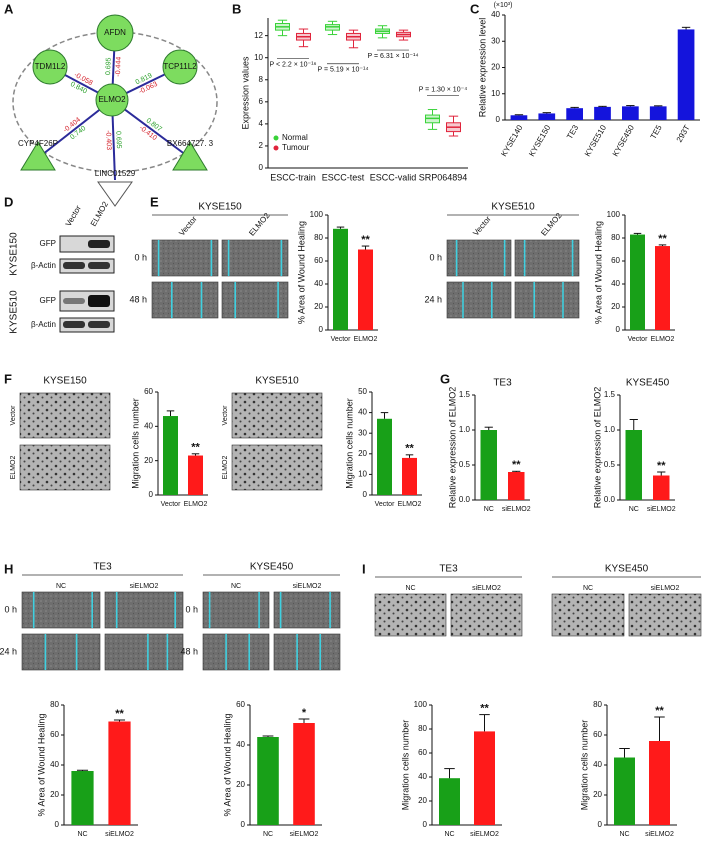 This screenshot has height=862, width=709. I want to click on group-title: KYSE510, so click(513, 207).